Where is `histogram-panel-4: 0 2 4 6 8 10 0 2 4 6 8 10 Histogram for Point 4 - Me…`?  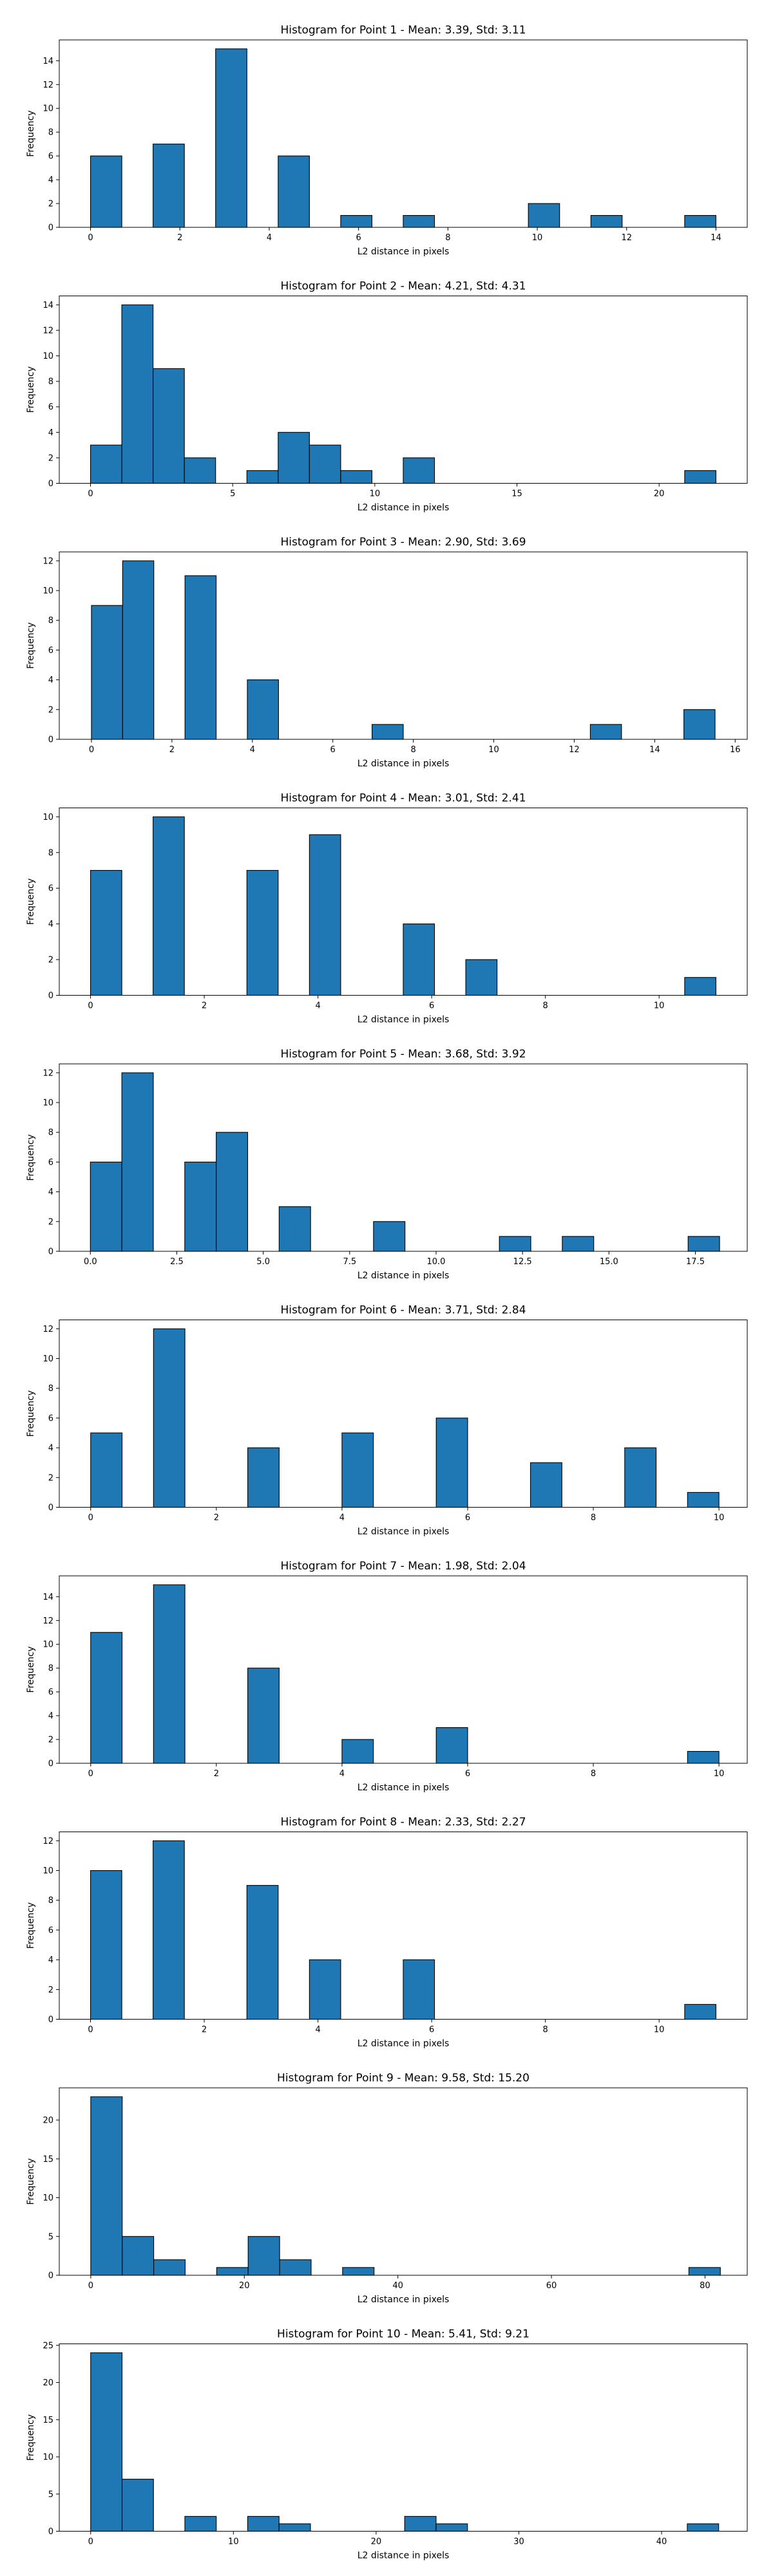 histogram-panel-4: 0 2 4 6 8 10 0 2 4 6 8 10 Histogram for Point 4 - Me… is located at coordinates (387, 909).